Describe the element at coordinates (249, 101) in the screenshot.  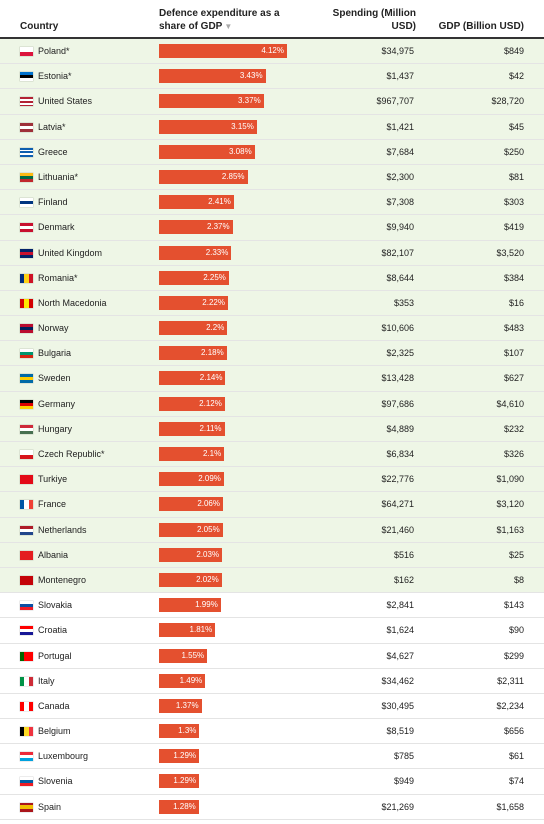
I see `share-label: 3.37%` at that location.